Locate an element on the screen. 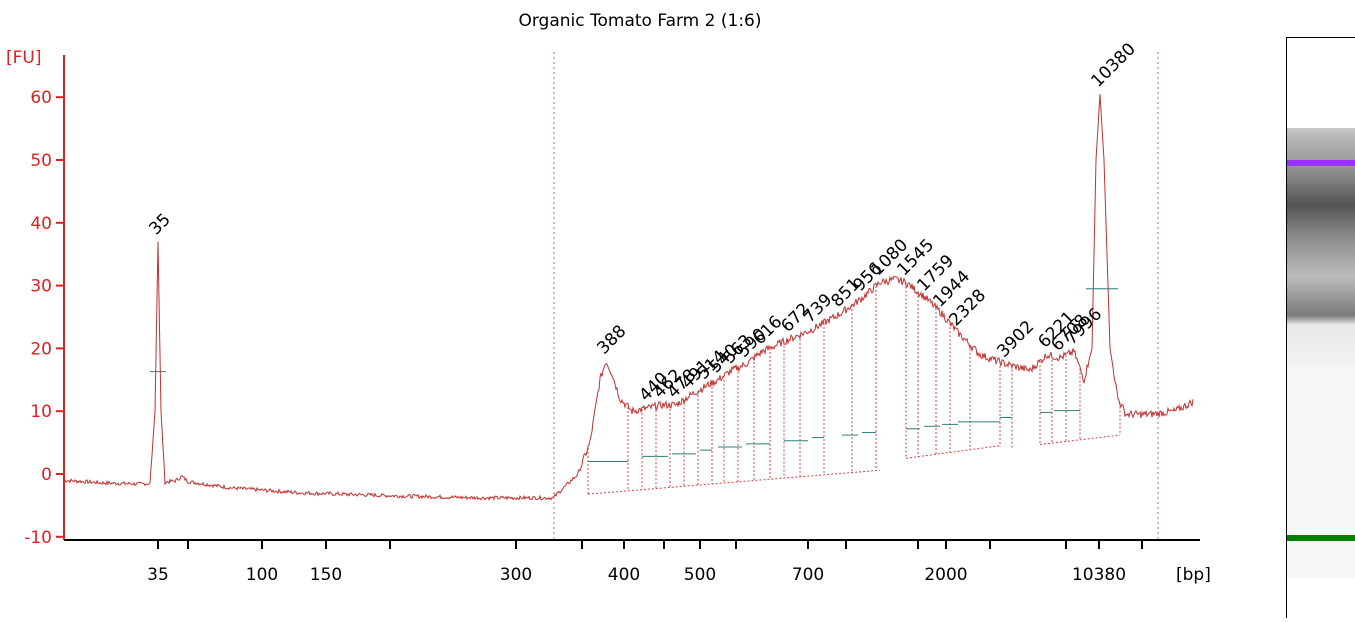 Image resolution: width=1355 pixels, height=622 pixels. gel-lane is located at coordinates (1320, 327).